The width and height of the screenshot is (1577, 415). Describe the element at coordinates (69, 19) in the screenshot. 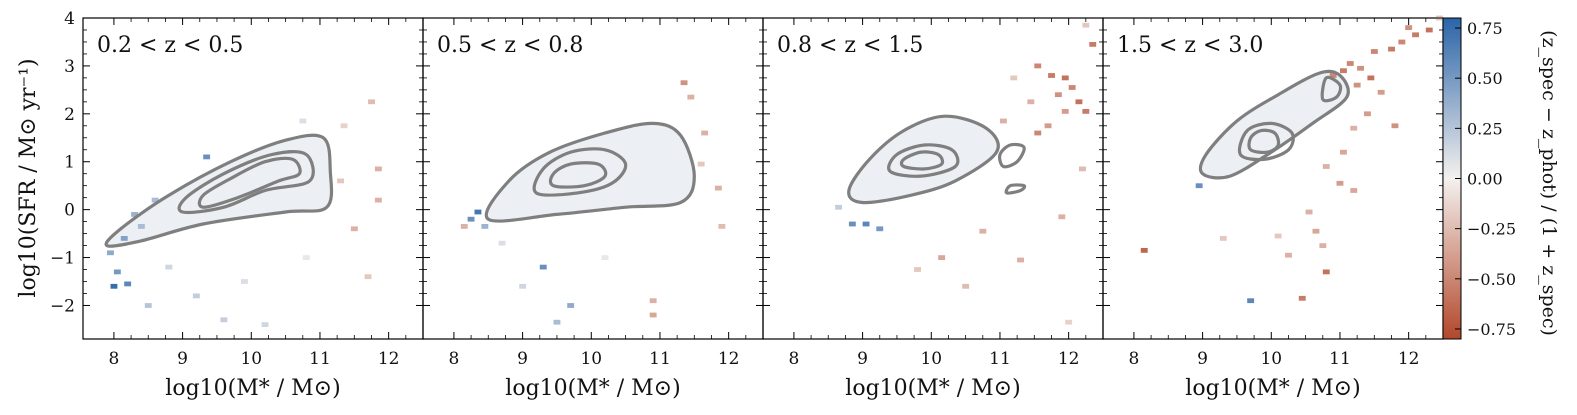

I see `y-tick-label: 4` at that location.